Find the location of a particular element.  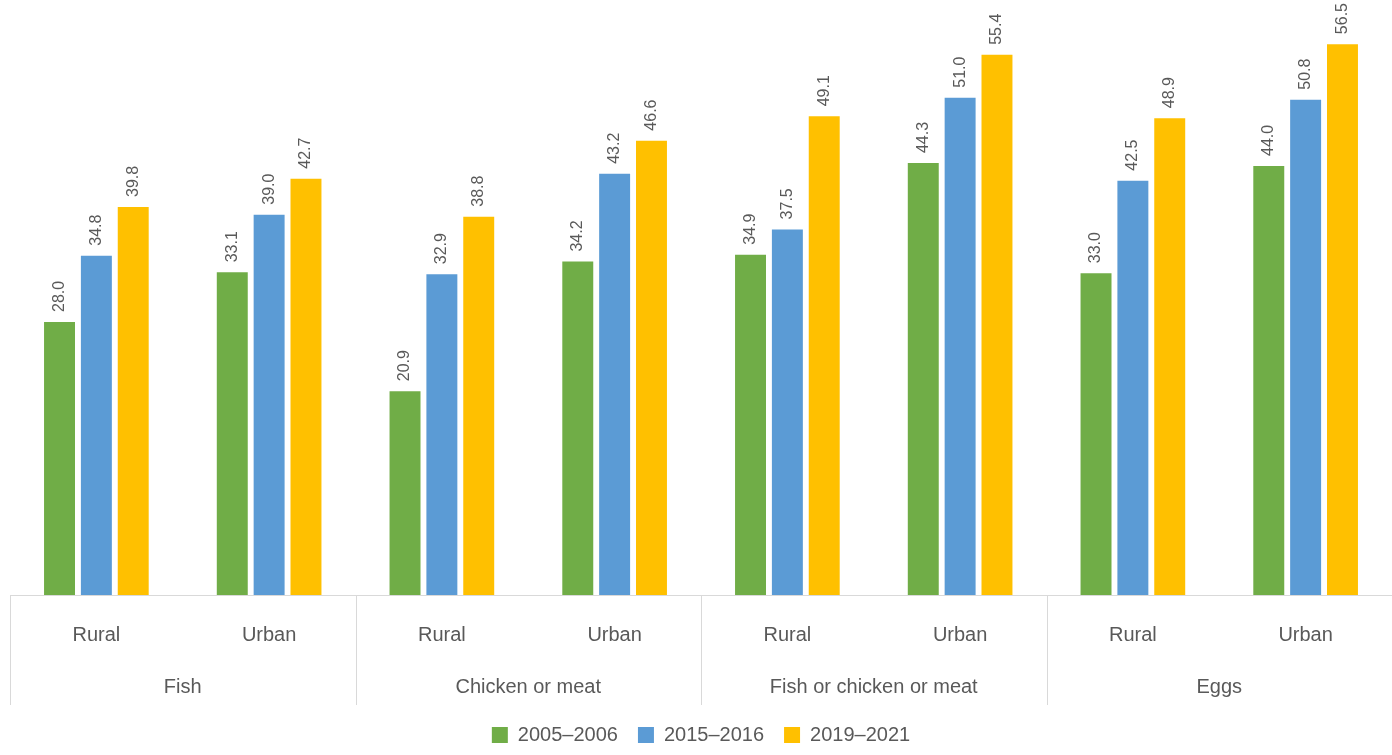

data-label: 44.3 is located at coordinates (922, 137).